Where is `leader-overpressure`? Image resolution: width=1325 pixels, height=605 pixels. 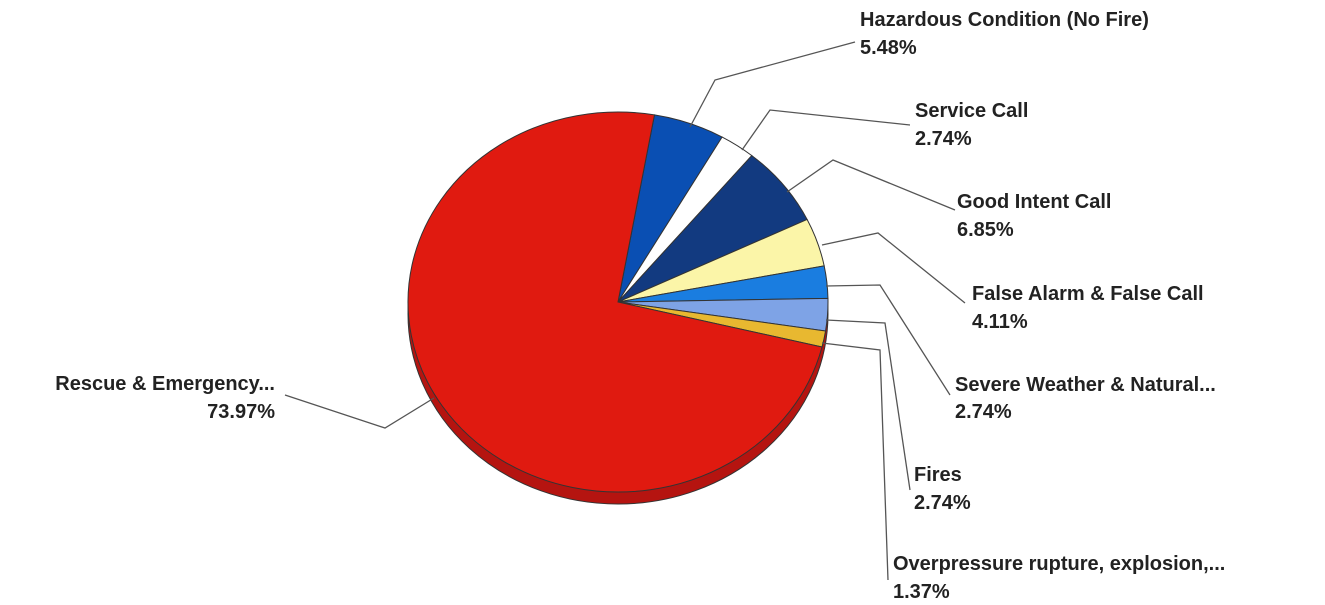
leader-overpressure is located at coordinates (855, 461).